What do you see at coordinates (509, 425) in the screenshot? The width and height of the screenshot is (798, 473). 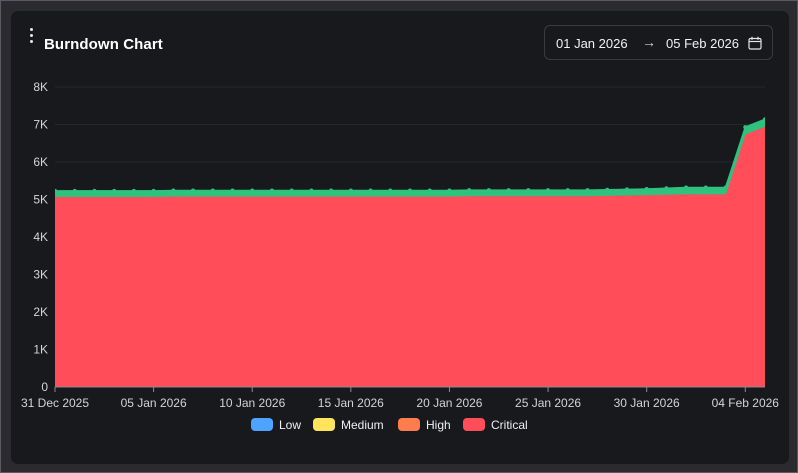 I see `legend-label: Critical` at bounding box center [509, 425].